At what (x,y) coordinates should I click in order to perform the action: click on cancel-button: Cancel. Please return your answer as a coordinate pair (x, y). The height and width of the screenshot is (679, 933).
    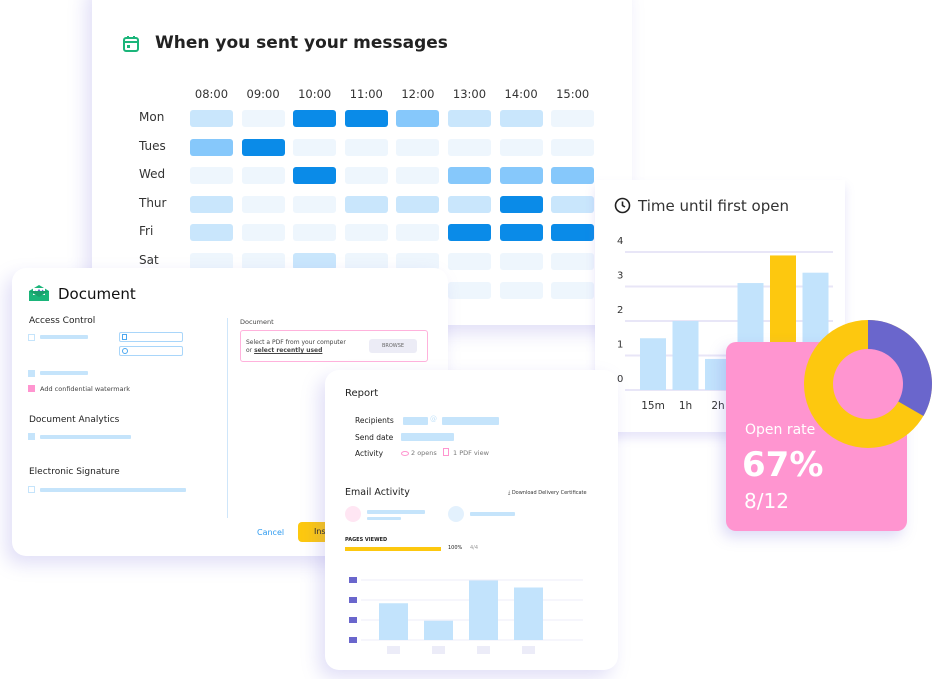
    Looking at the image, I should click on (271, 532).